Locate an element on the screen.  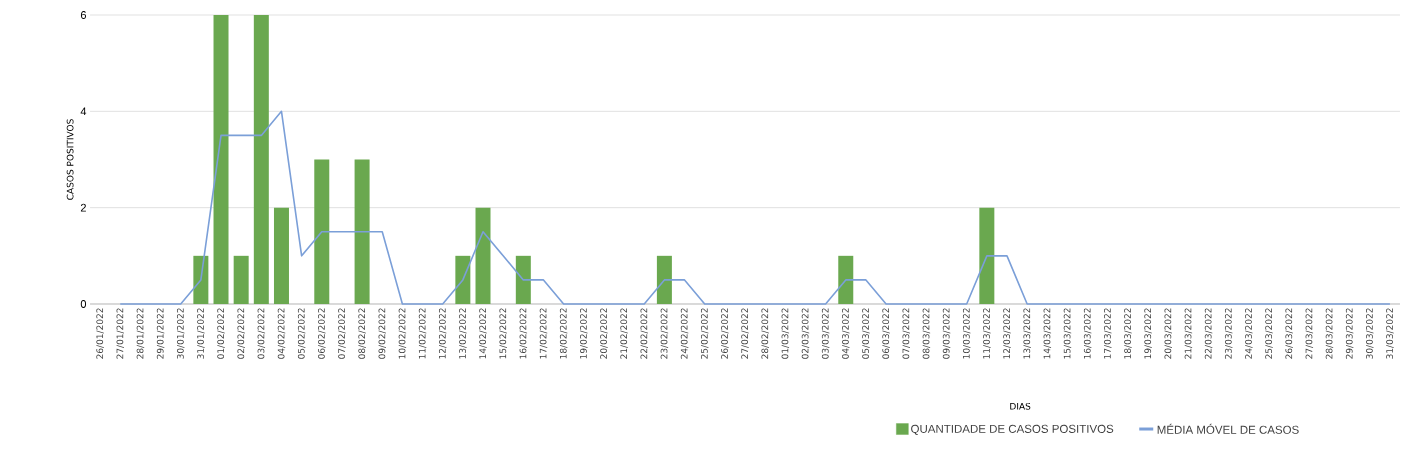
x-tick-label: 28/03/2022 is located at coordinates (1329, 333).